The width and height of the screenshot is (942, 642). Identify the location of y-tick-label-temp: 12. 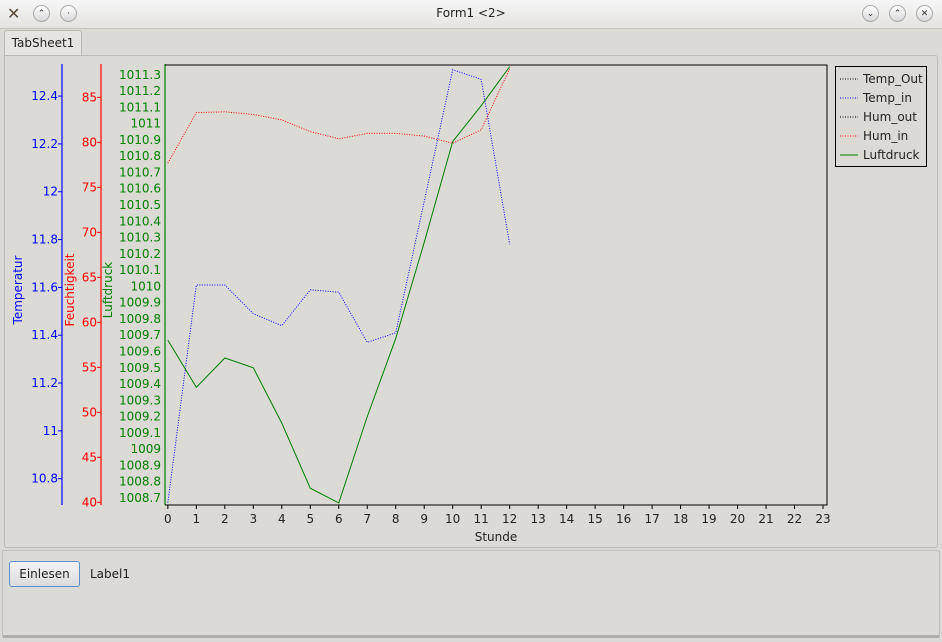
(50, 192).